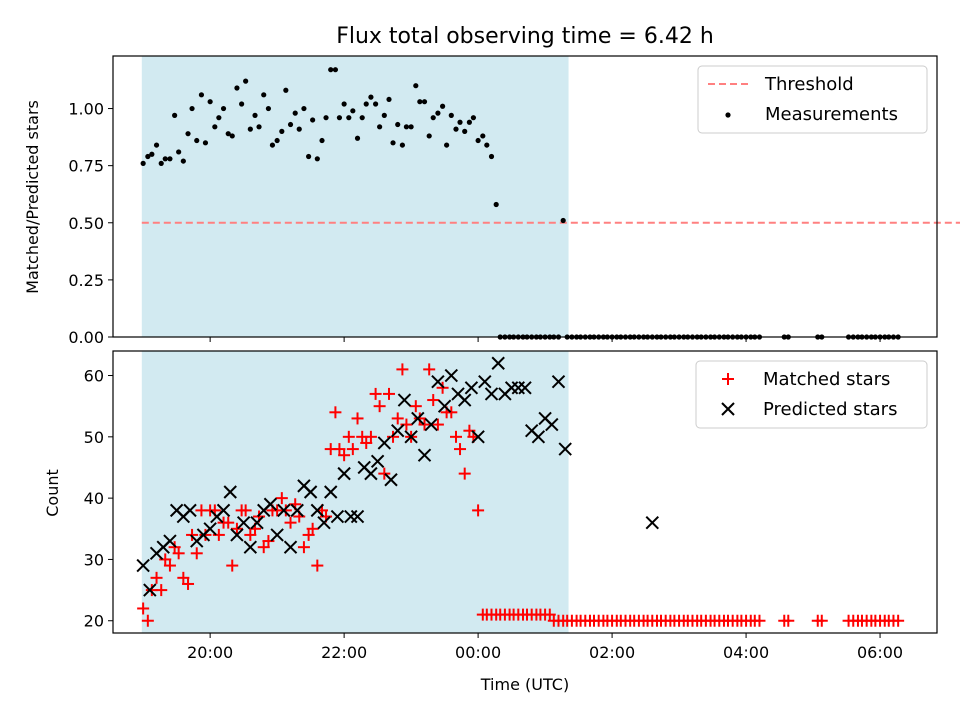 The height and width of the screenshot is (720, 960). I want to click on x-tick-label: 20:00, so click(210, 652).